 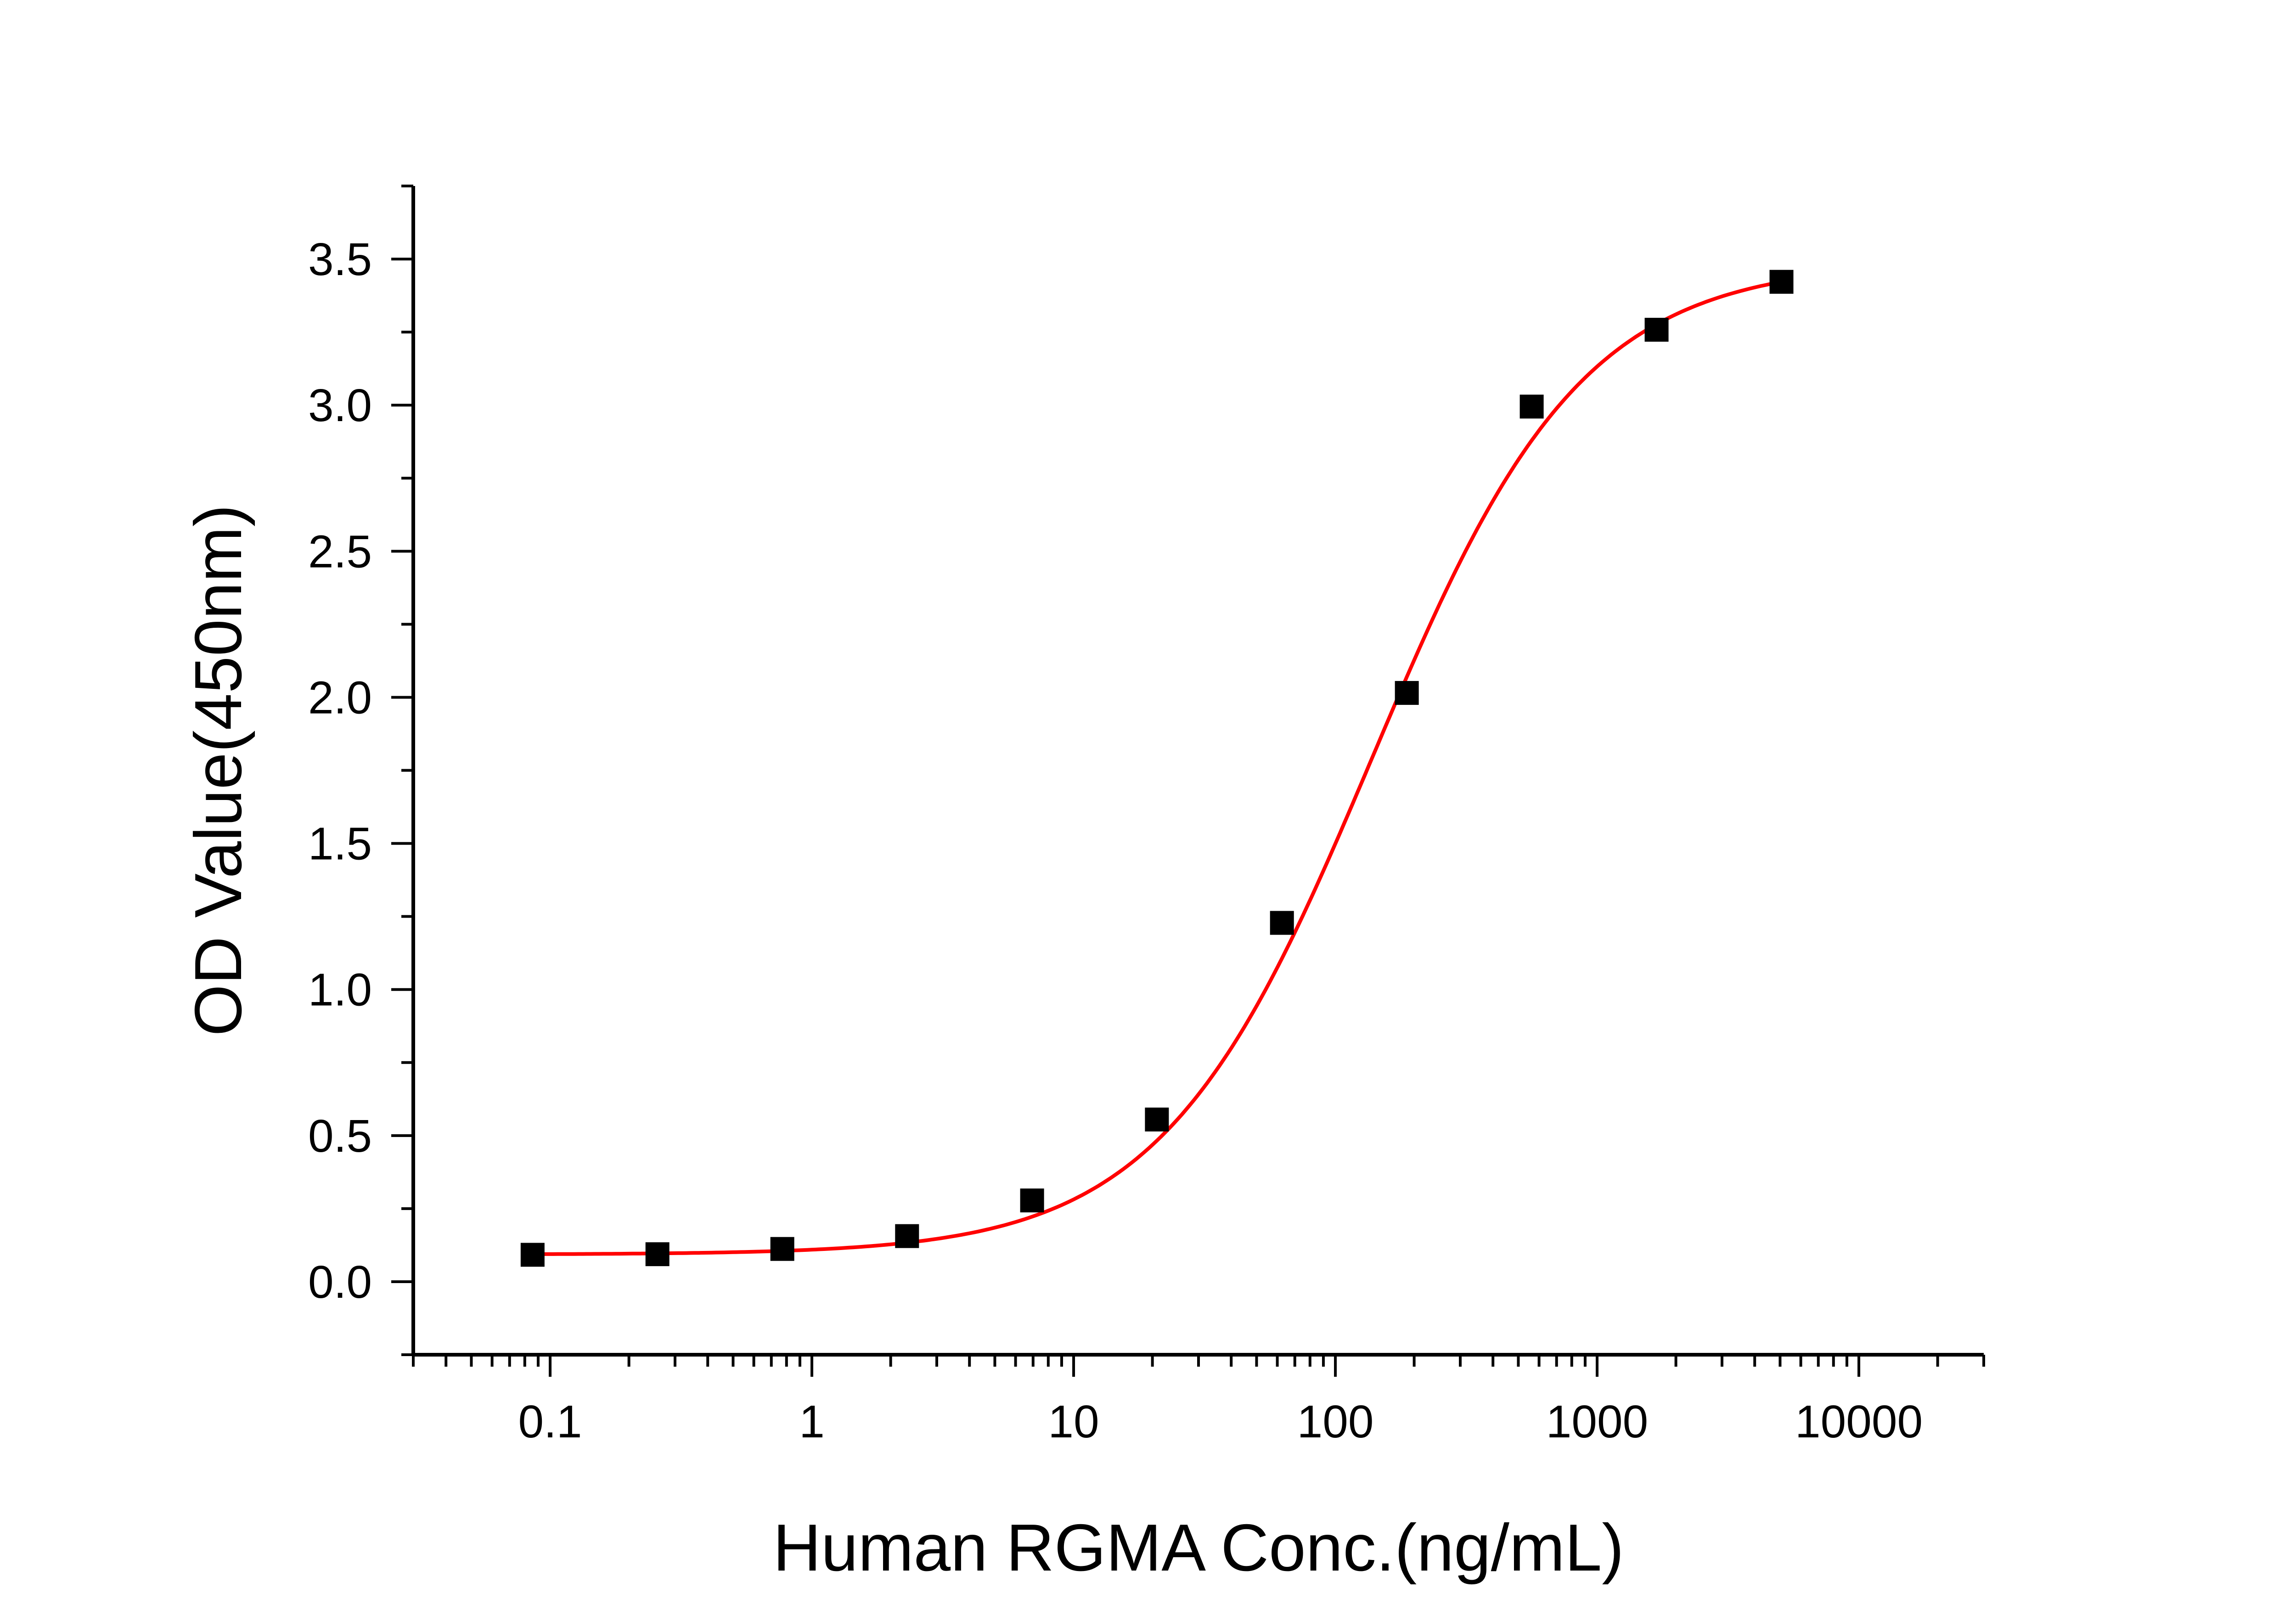 I want to click on y-ticks, so click(x=402, y=770).